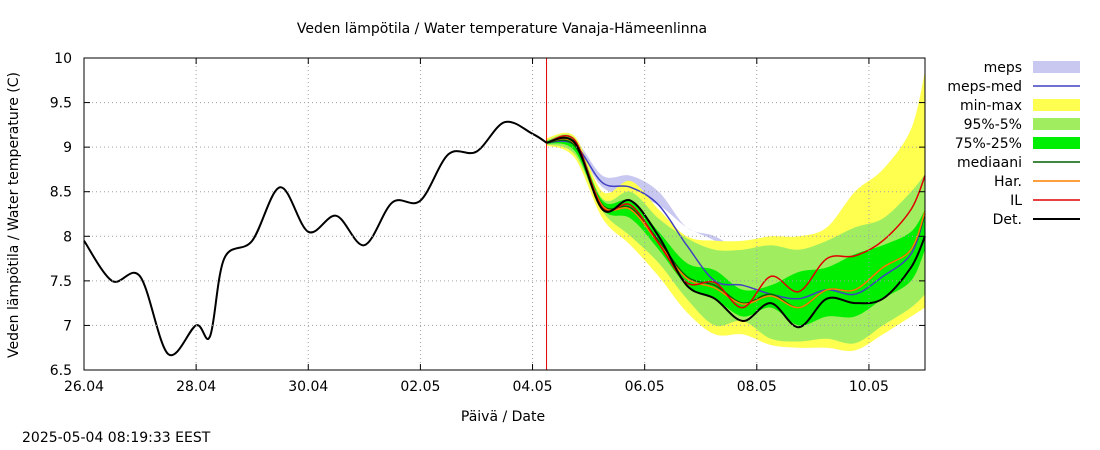  I want to click on x-tick-label: 02.05, so click(420, 387).